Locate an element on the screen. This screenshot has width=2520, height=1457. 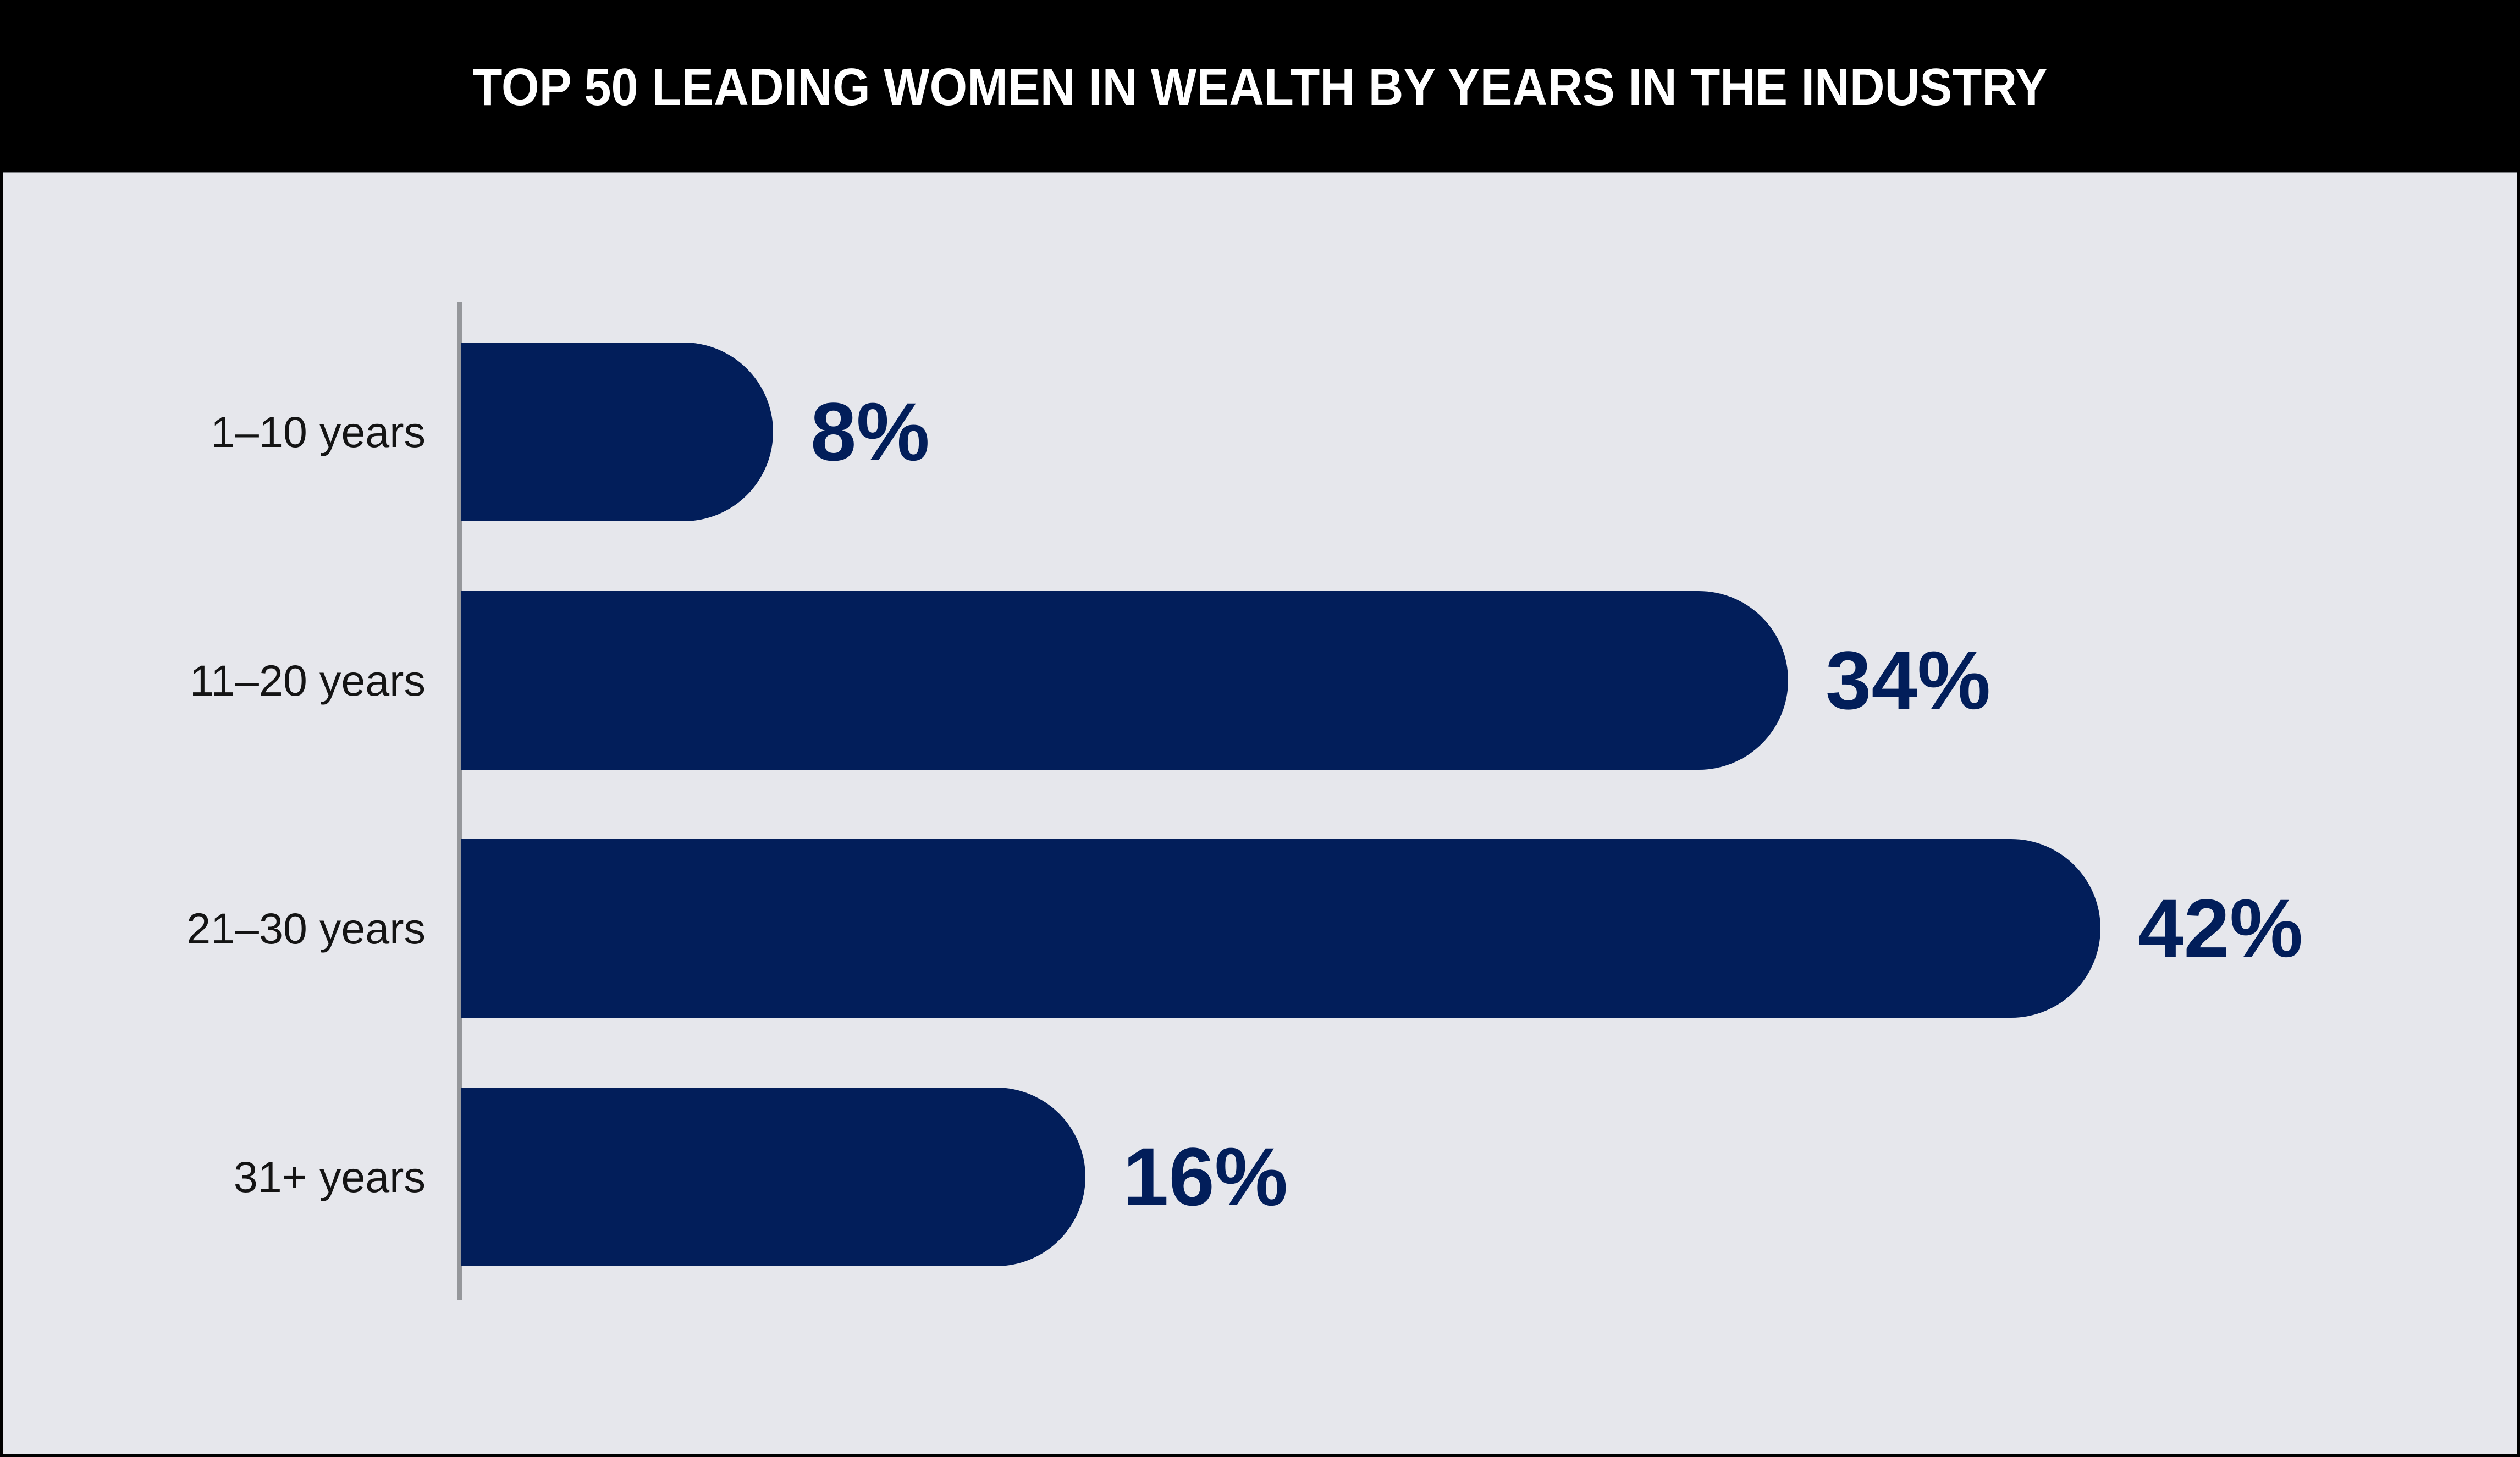
bar-row: 21–30 years 42% is located at coordinates (1260, 928).